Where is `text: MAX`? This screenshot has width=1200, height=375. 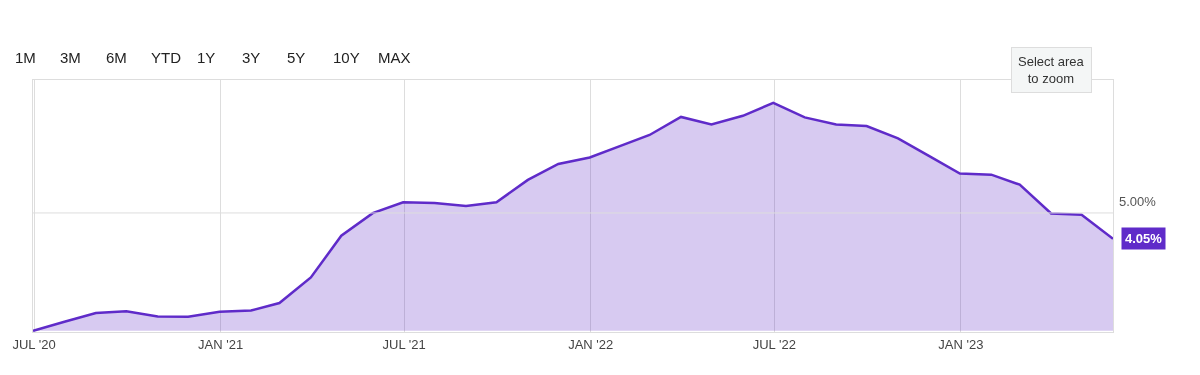
text: MAX is located at coordinates (394, 57).